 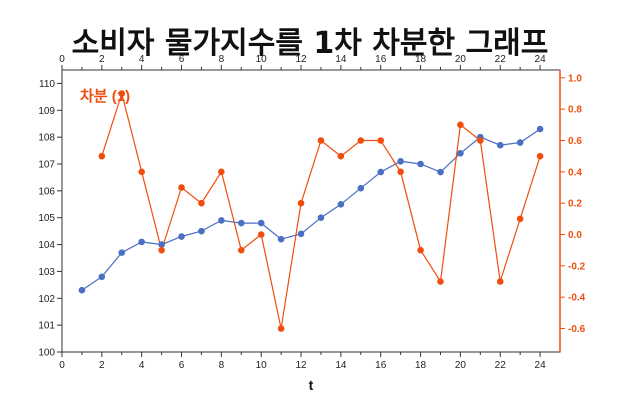 What do you see at coordinates (46, 299) in the screenshot?
I see `y-left-tick-label: 102` at bounding box center [46, 299].